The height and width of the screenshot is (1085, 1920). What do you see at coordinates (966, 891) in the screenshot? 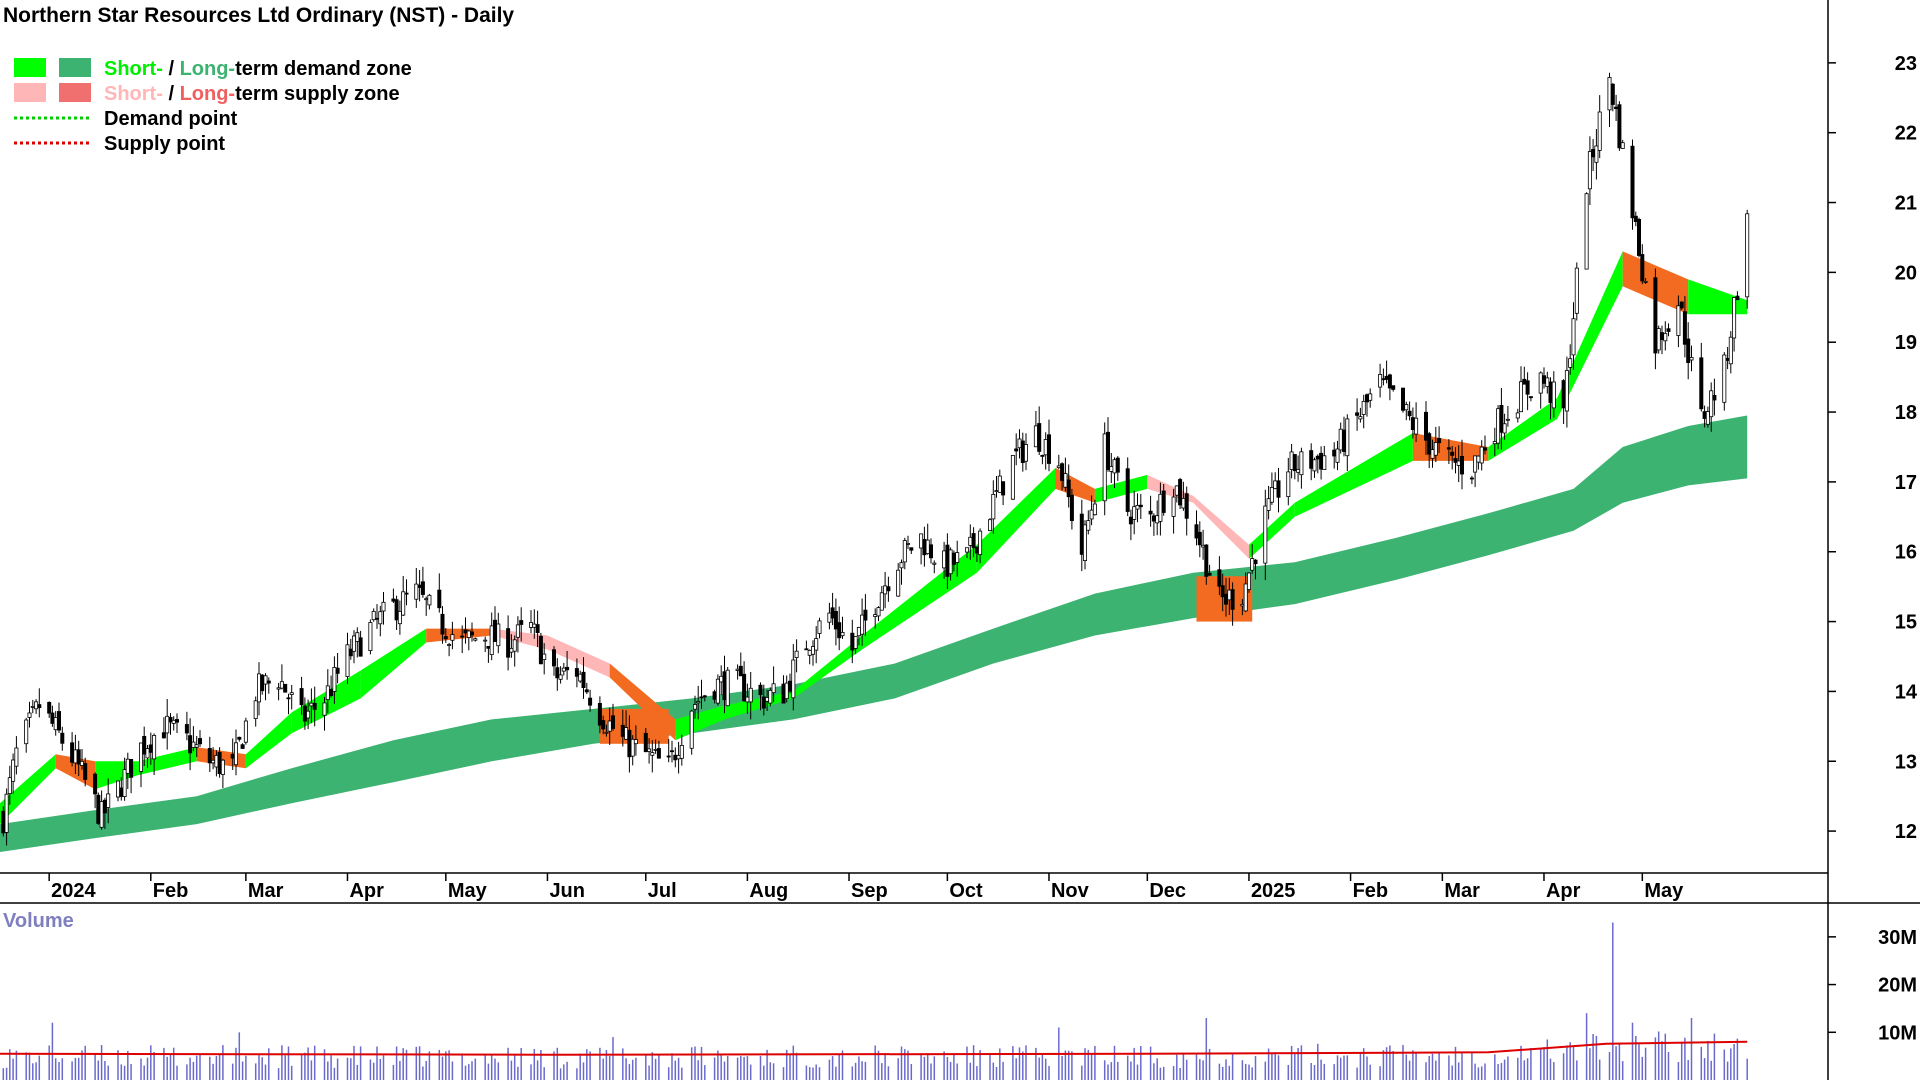
I see `time-tick-label: Oct` at bounding box center [966, 891].